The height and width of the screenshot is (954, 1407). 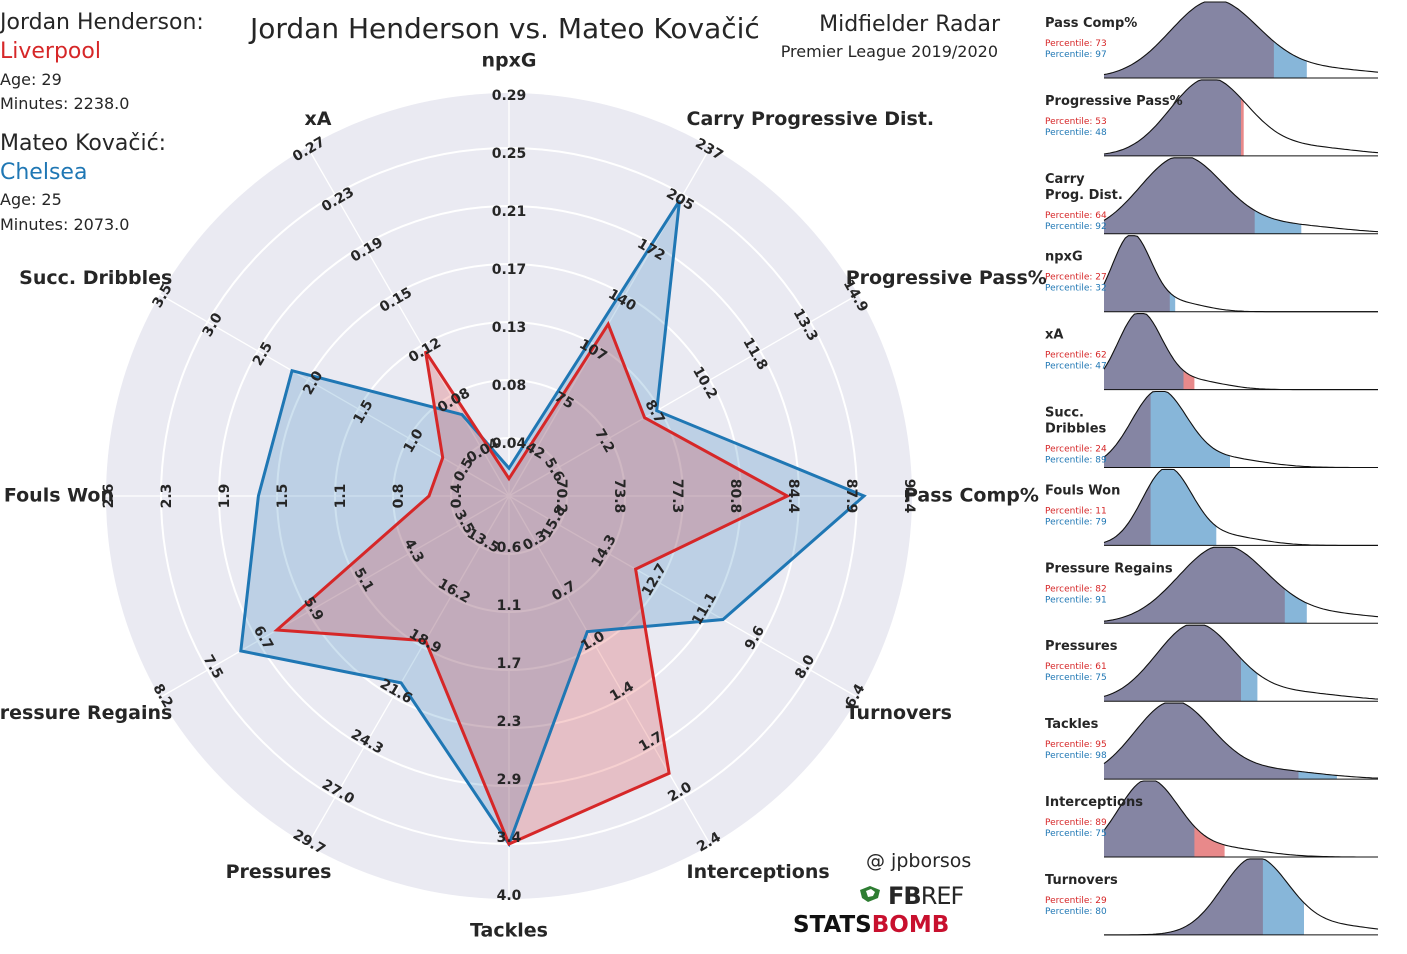 What do you see at coordinates (457, 495) in the screenshot?
I see `radar-tick-label: 0.4` at bounding box center [457, 495].